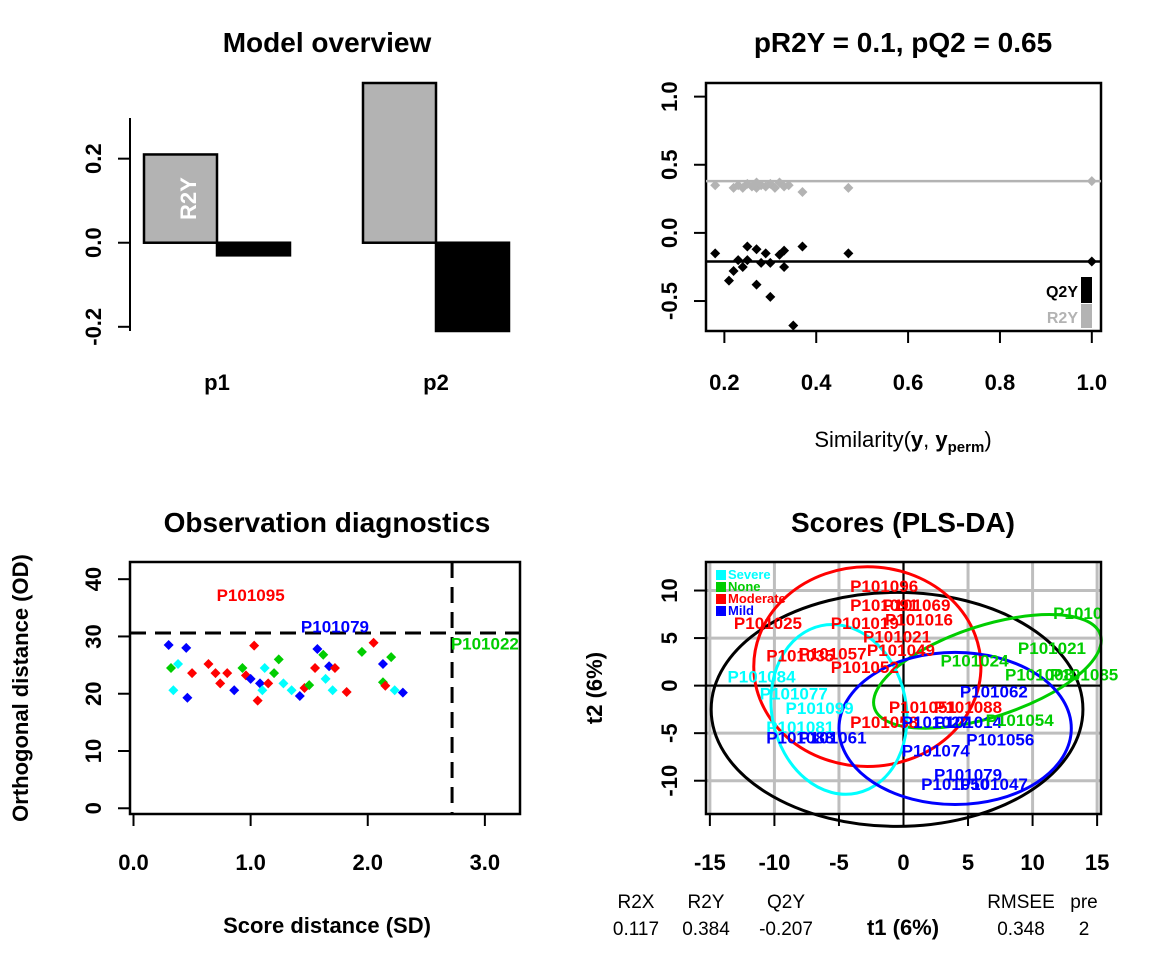 The height and width of the screenshot is (960, 1152). What do you see at coordinates (974, 660) in the screenshot?
I see `score-label: P101024` at bounding box center [974, 660].